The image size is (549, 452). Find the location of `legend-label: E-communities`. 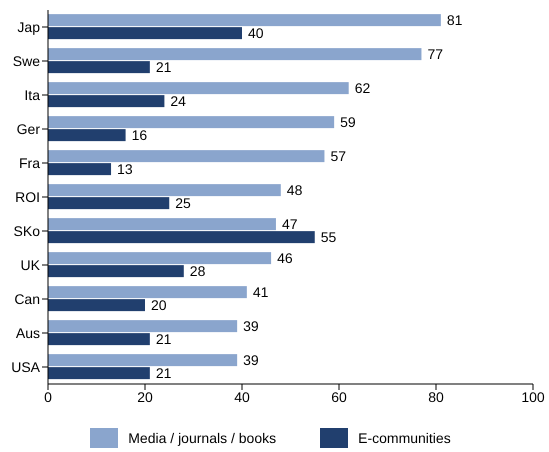

legend-label: E-communities is located at coordinates (404, 438).